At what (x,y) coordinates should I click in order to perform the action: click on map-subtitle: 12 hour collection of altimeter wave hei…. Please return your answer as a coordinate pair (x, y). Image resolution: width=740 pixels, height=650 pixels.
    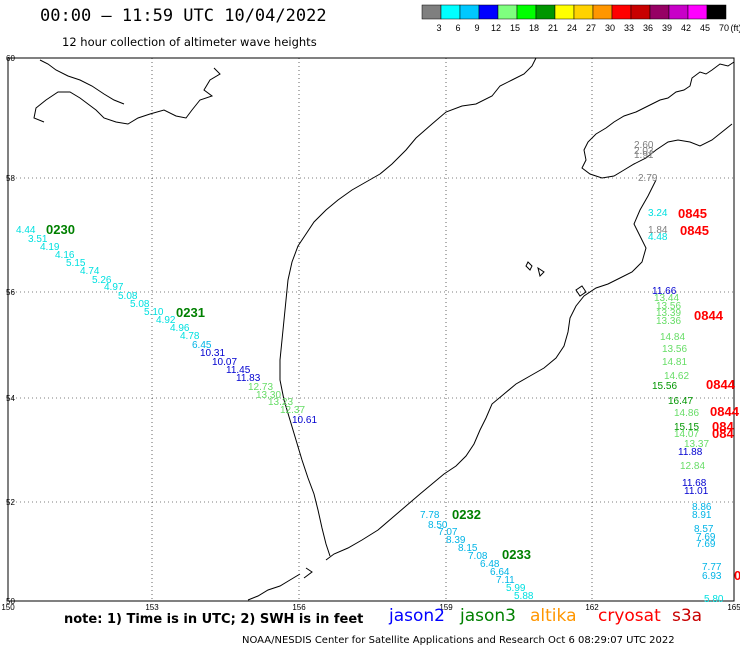
    Looking at the image, I should click on (189, 42).